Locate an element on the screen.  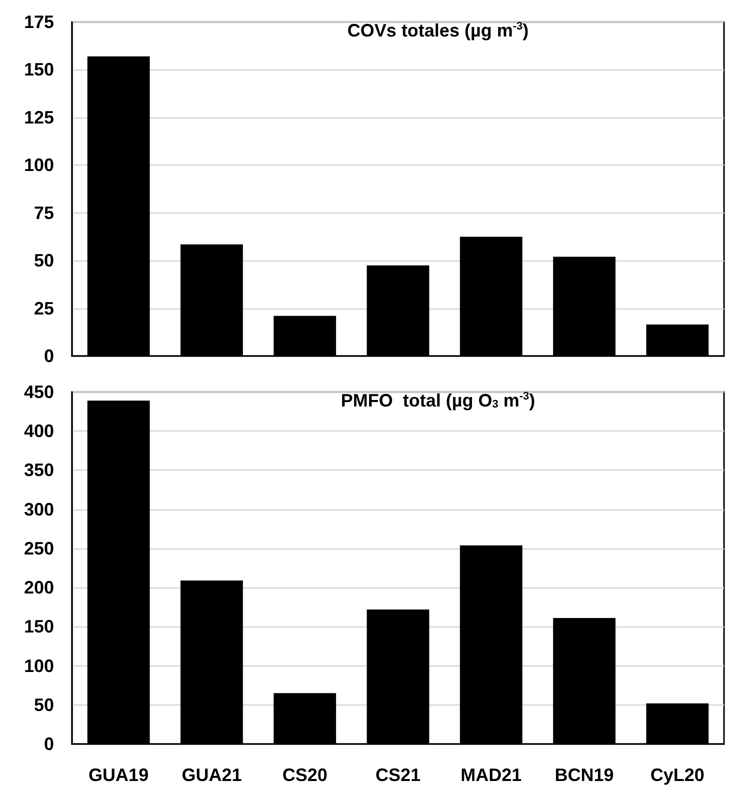
x-tick-label: GUA19 is located at coordinates (118, 775).